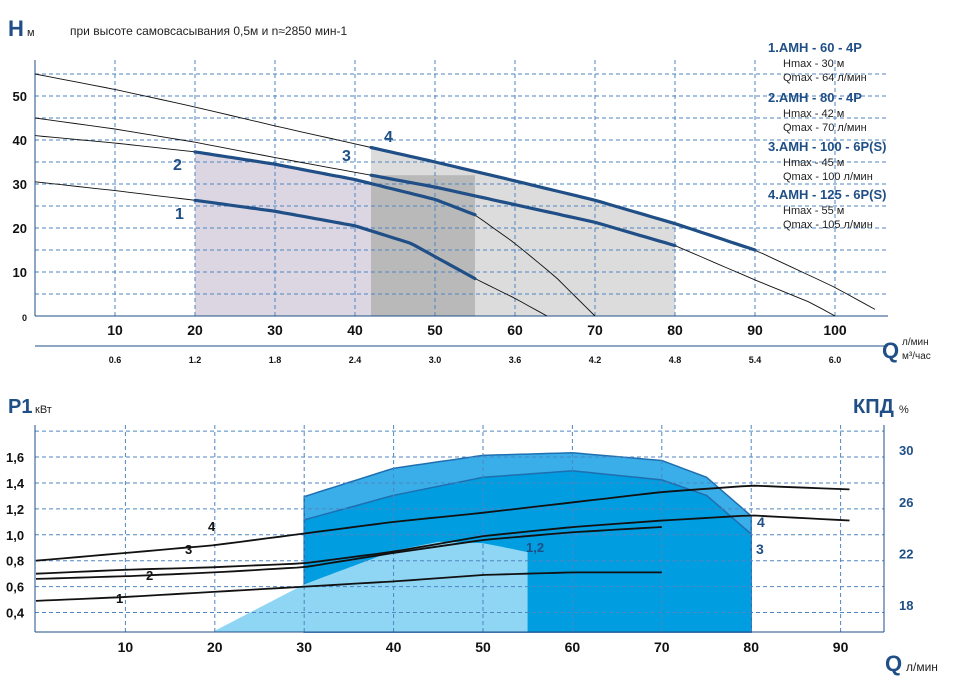 The image size is (960, 690). Describe the element at coordinates (20, 407) in the screenshot. I see `p1-axis-title: P1` at that location.